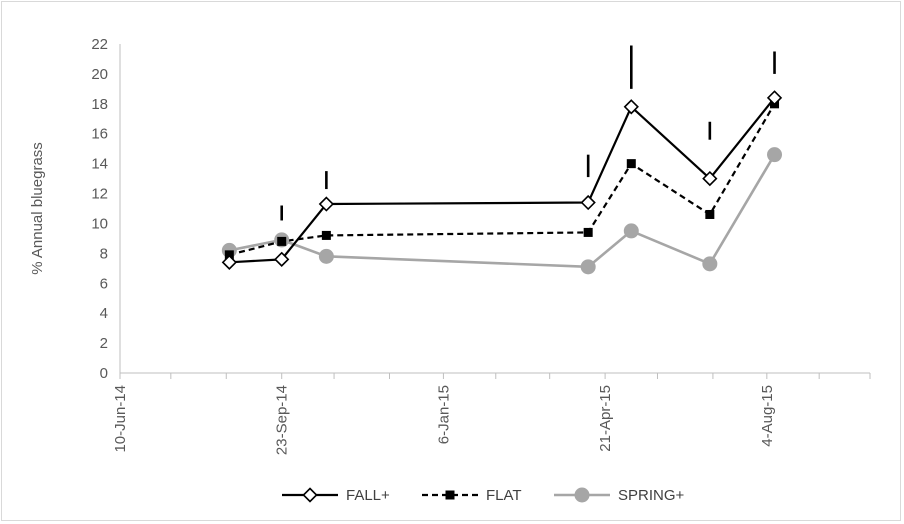 This screenshot has height=524, width=904. I want to click on x-tick-label: 4-Aug-15, so click(767, 416).